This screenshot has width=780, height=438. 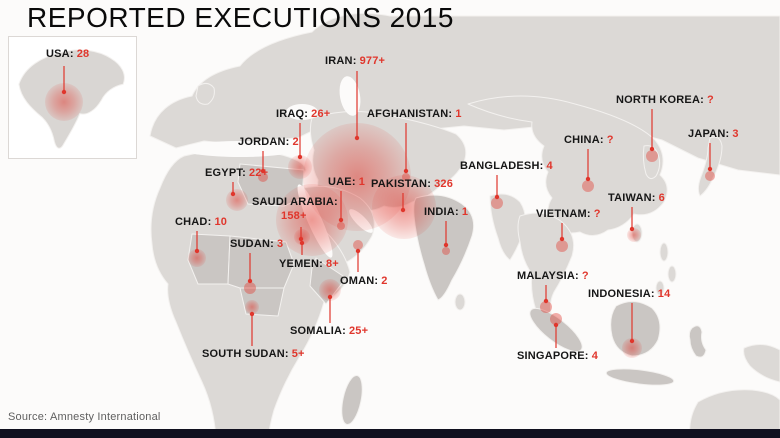 I want to click on country-java, so click(x=640, y=377).